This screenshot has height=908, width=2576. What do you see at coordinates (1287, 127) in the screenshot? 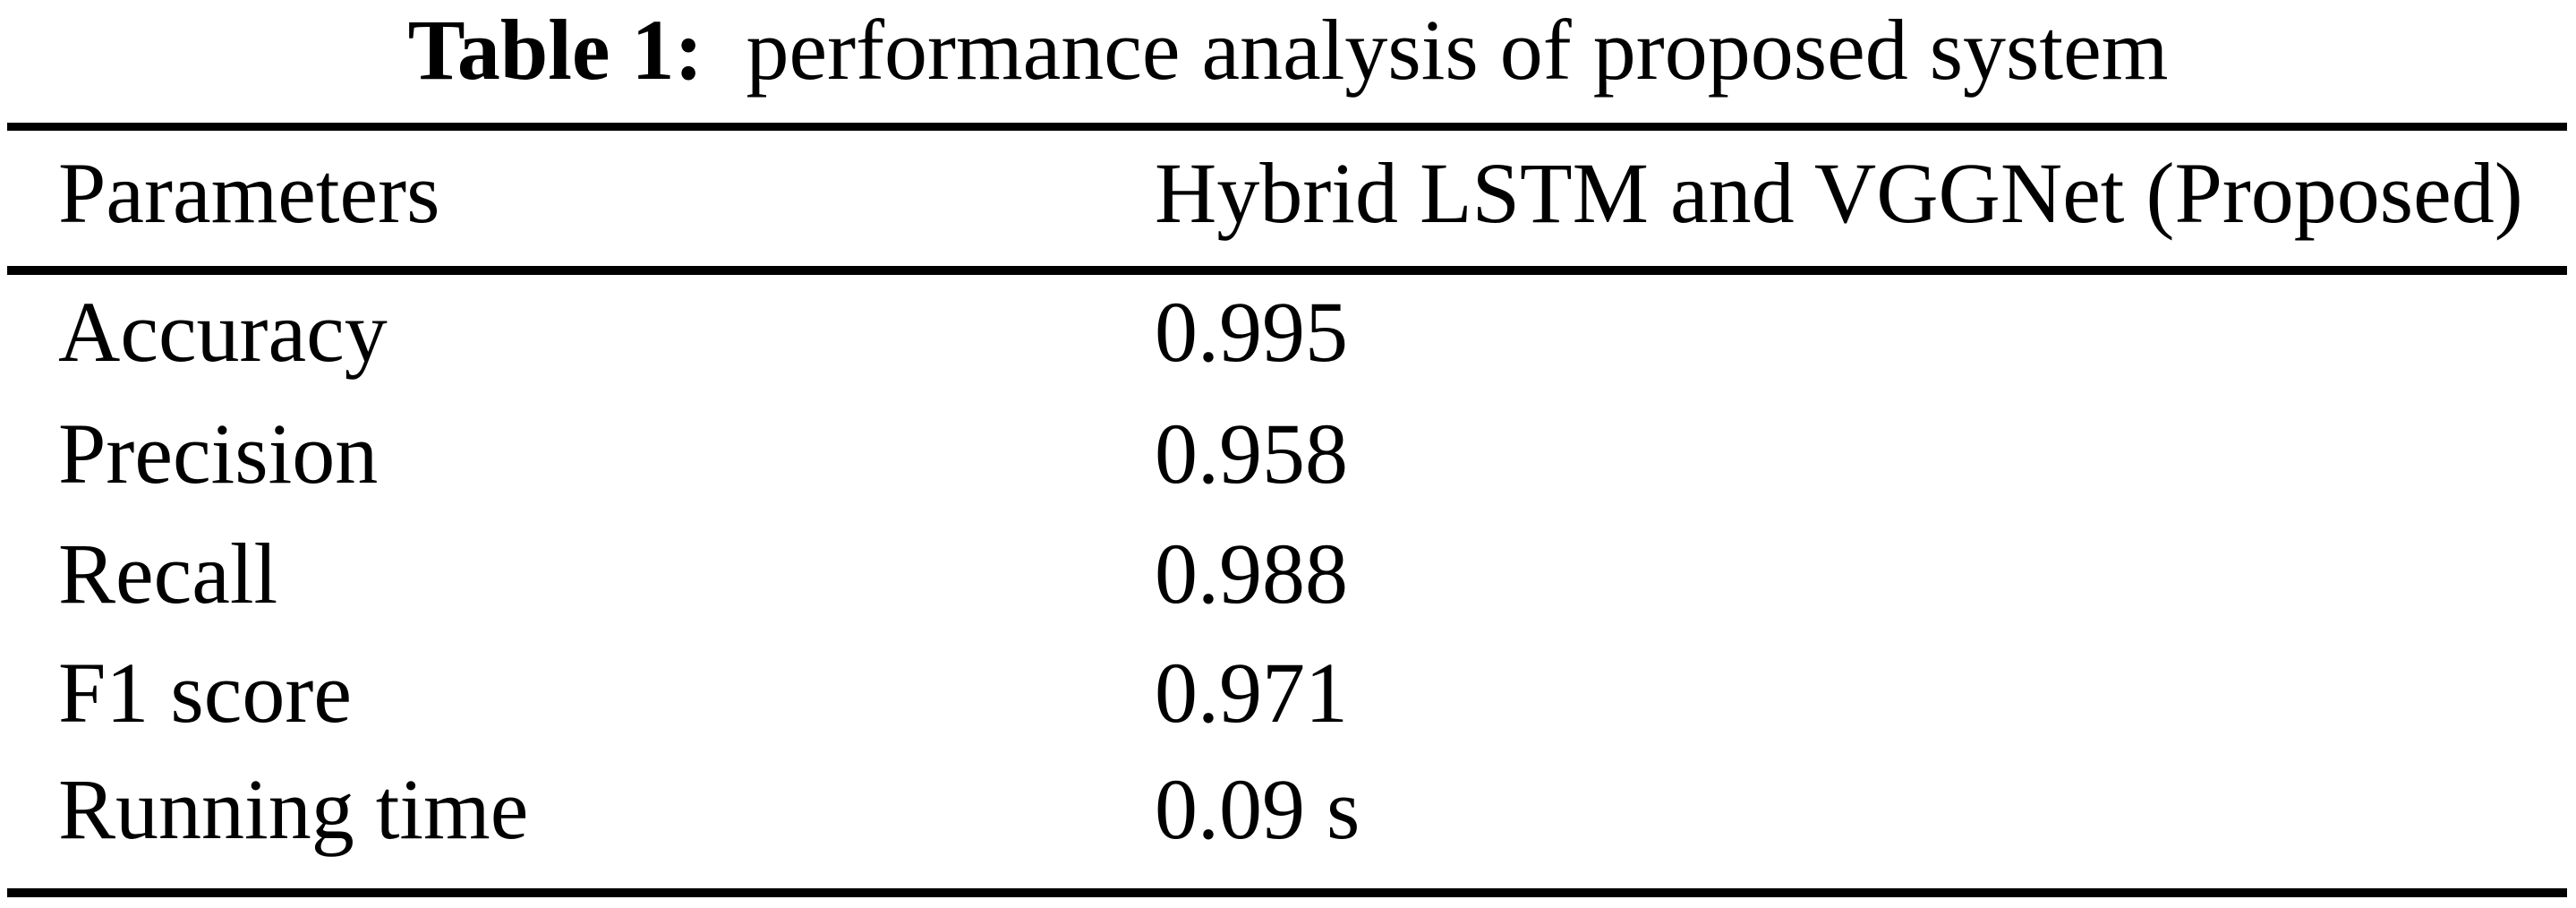
I see `table-top-rule` at bounding box center [1287, 127].